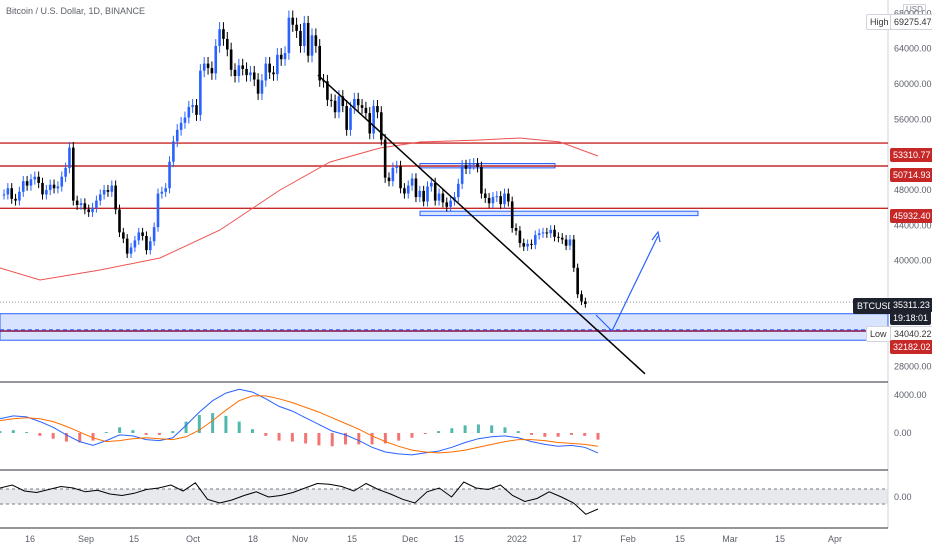 Image resolution: width=932 pixels, height=550 pixels. Describe the element at coordinates (517, 539) in the screenshot. I see `x-tick-label-9: 2022` at that location.